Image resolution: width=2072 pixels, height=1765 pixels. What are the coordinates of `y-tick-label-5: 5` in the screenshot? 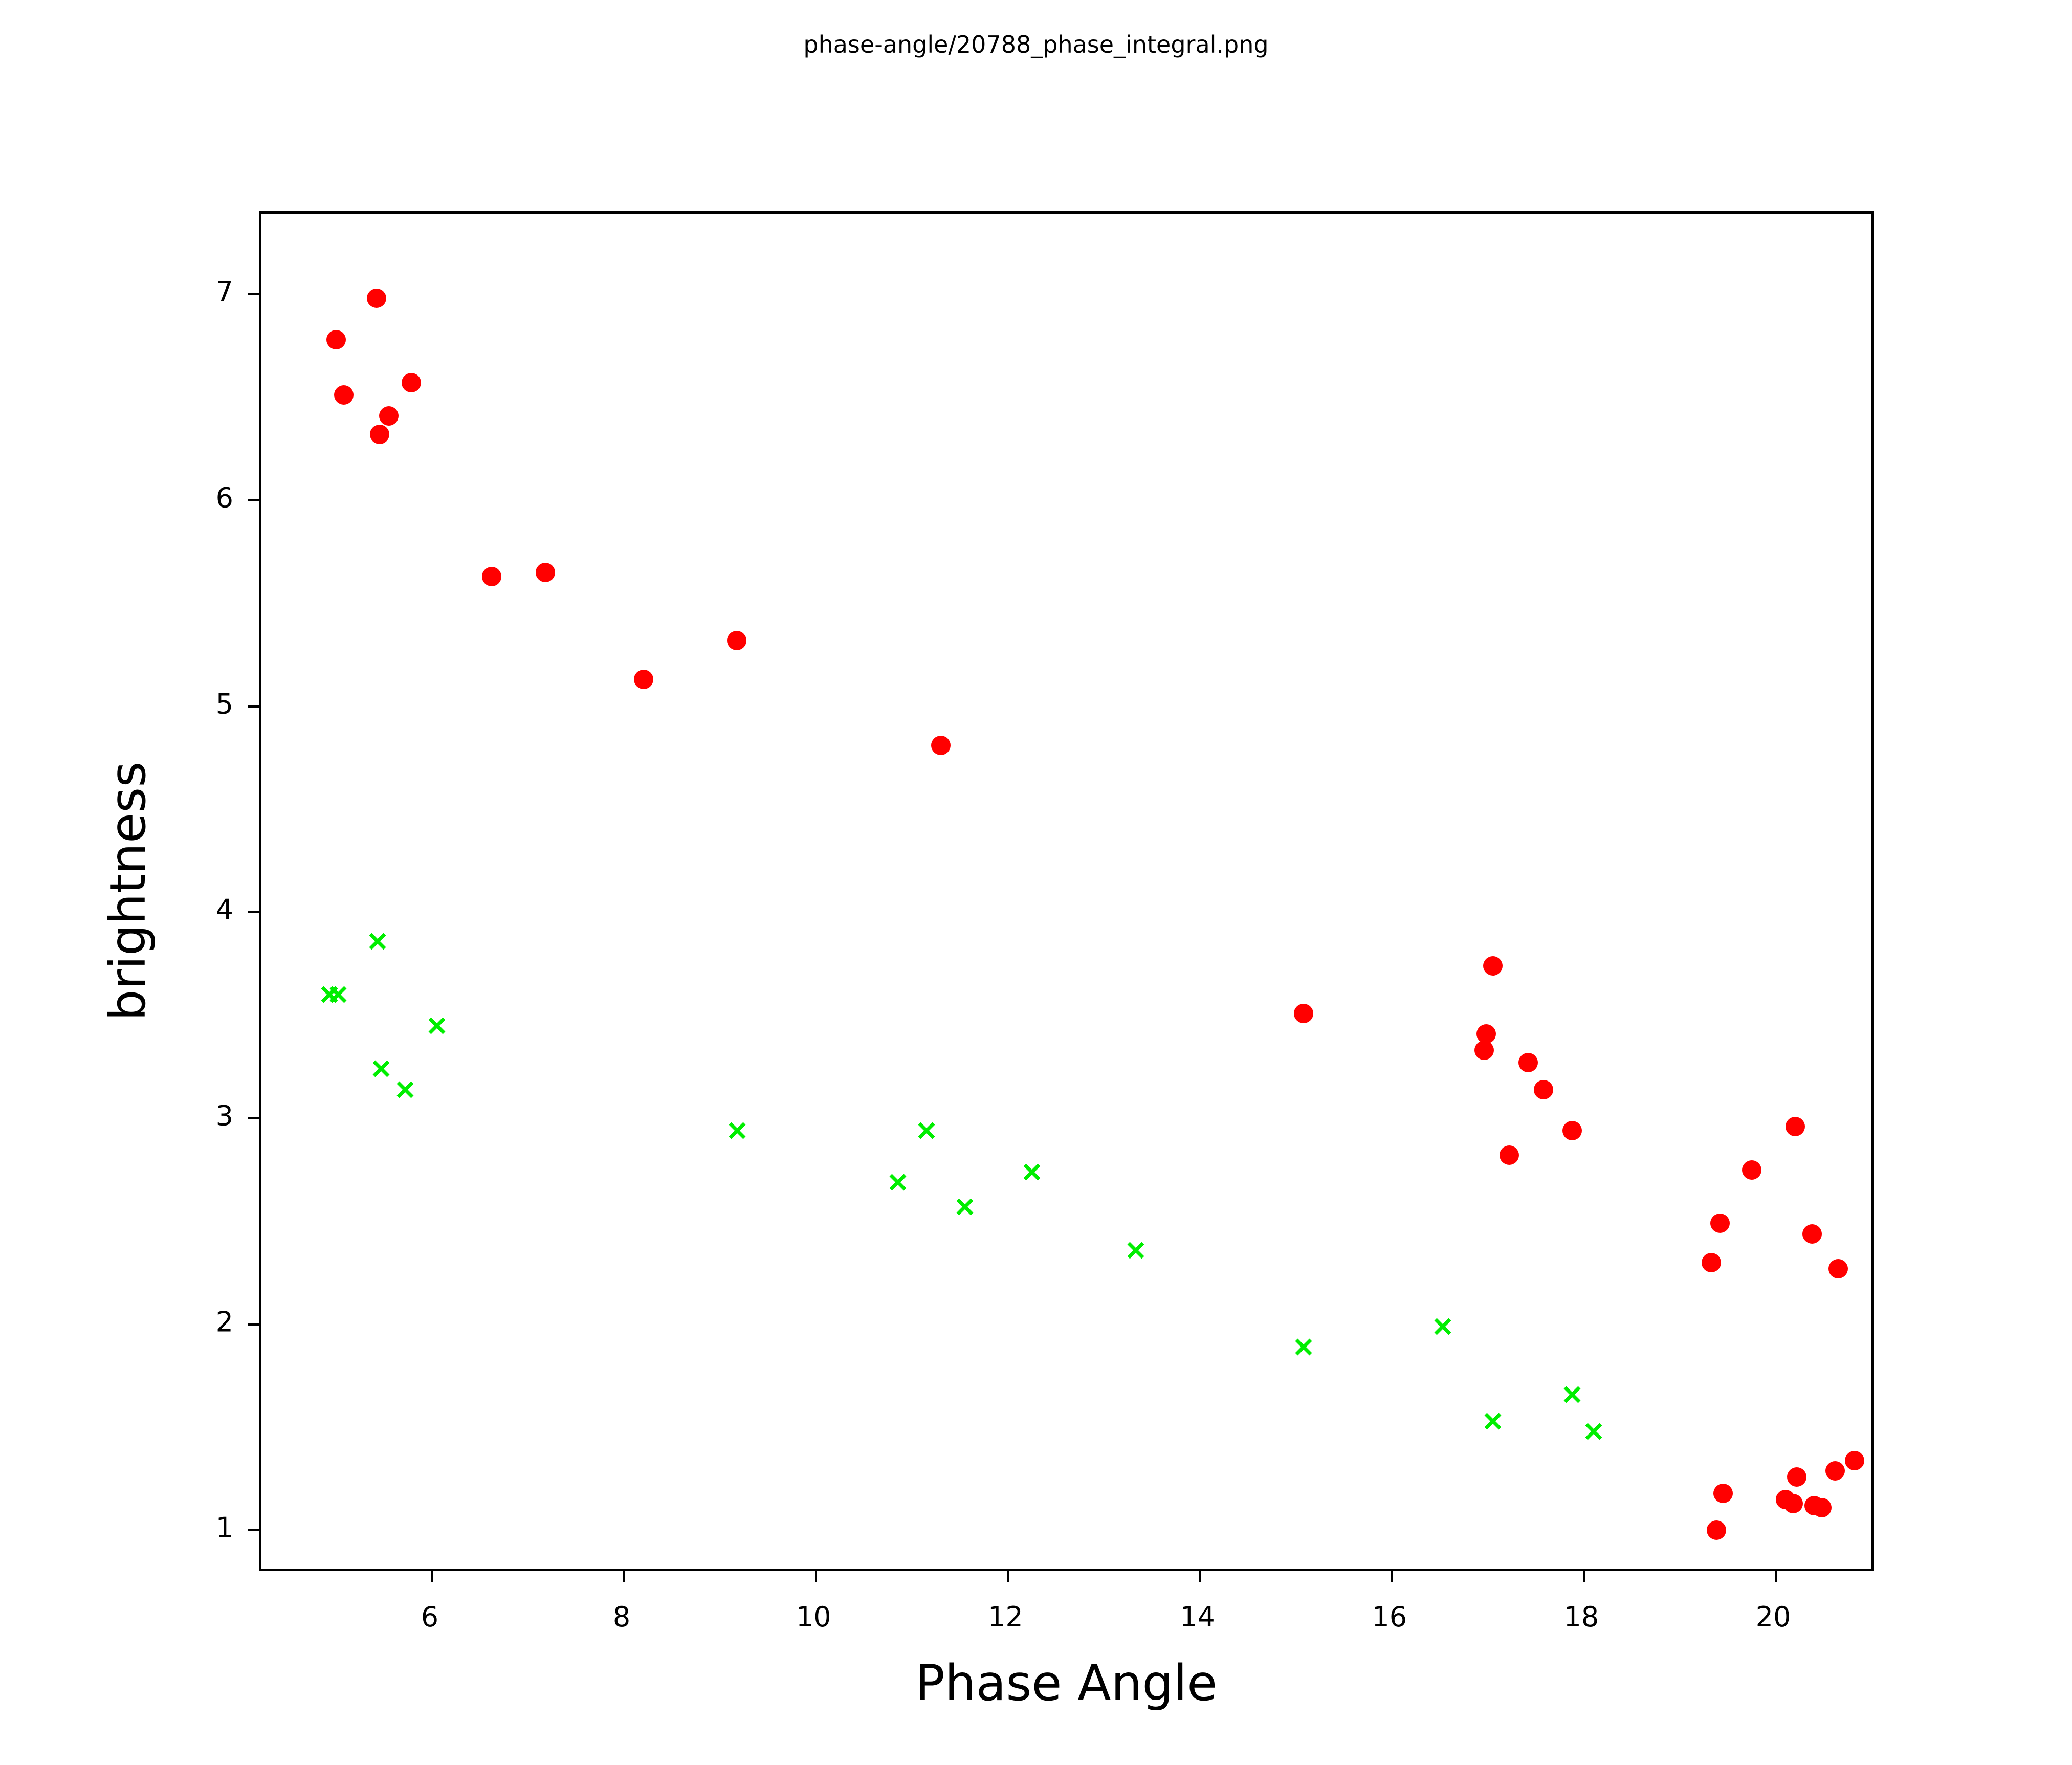 It's located at (224, 704).